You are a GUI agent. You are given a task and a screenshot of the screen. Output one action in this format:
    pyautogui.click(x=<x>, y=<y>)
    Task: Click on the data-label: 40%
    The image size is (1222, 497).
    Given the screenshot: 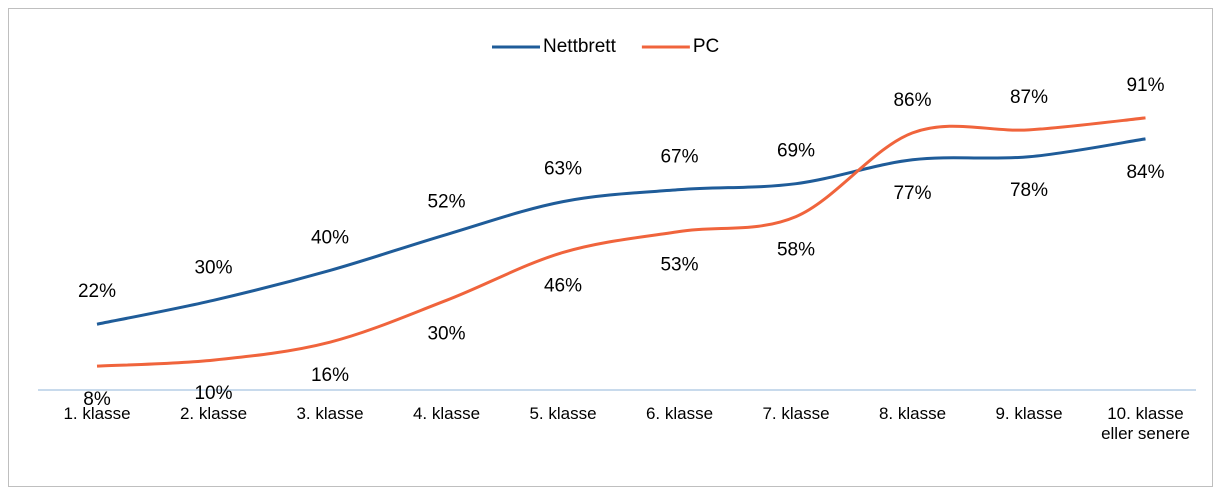 What is the action you would take?
    pyautogui.click(x=330, y=237)
    